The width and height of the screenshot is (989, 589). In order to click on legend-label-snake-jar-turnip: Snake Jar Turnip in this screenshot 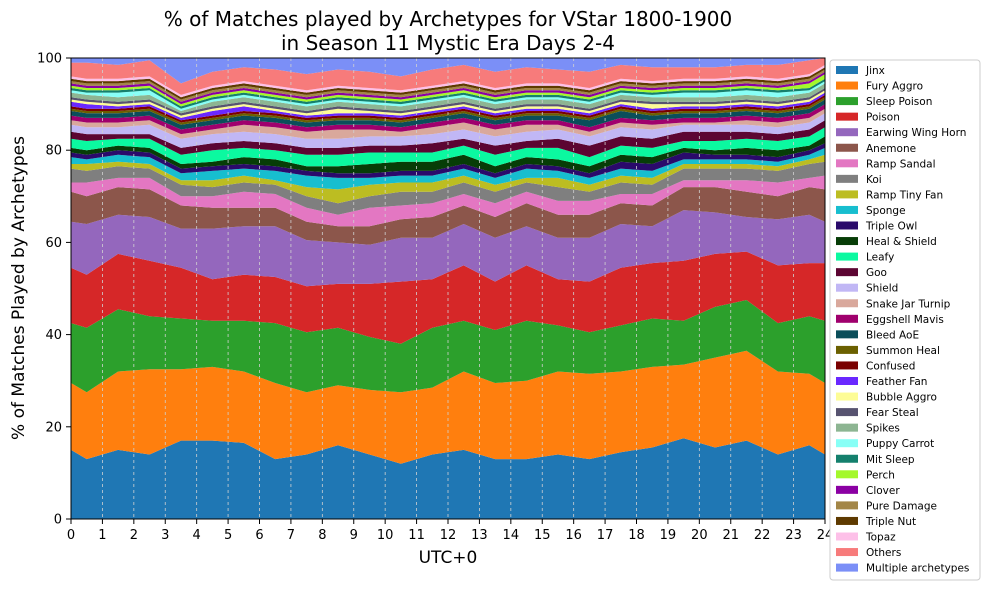, I will do `click(908, 304)`.